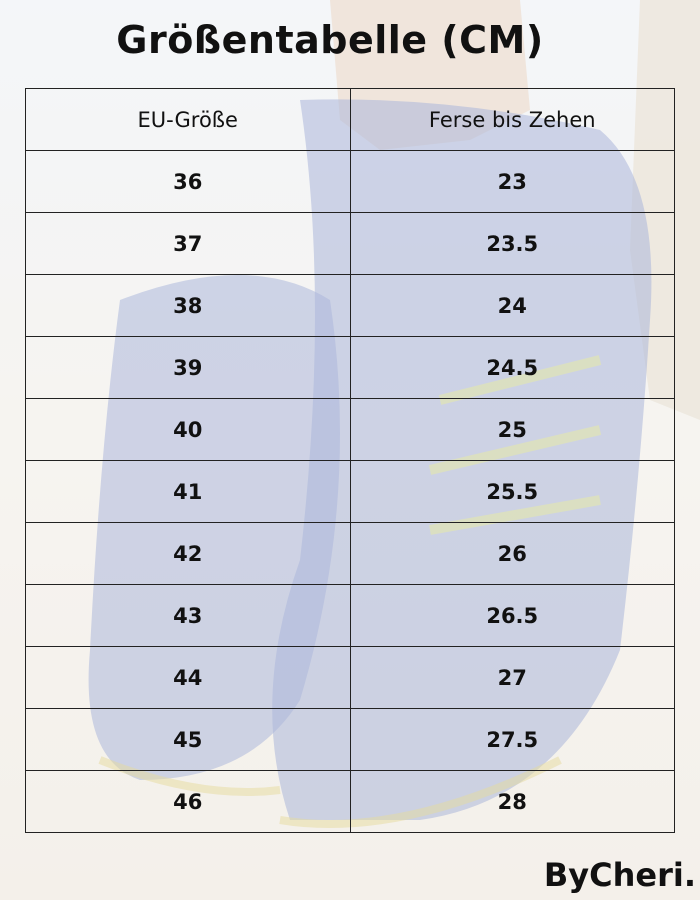  What do you see at coordinates (188, 739) in the screenshot?
I see `table-cell: 45` at bounding box center [188, 739].